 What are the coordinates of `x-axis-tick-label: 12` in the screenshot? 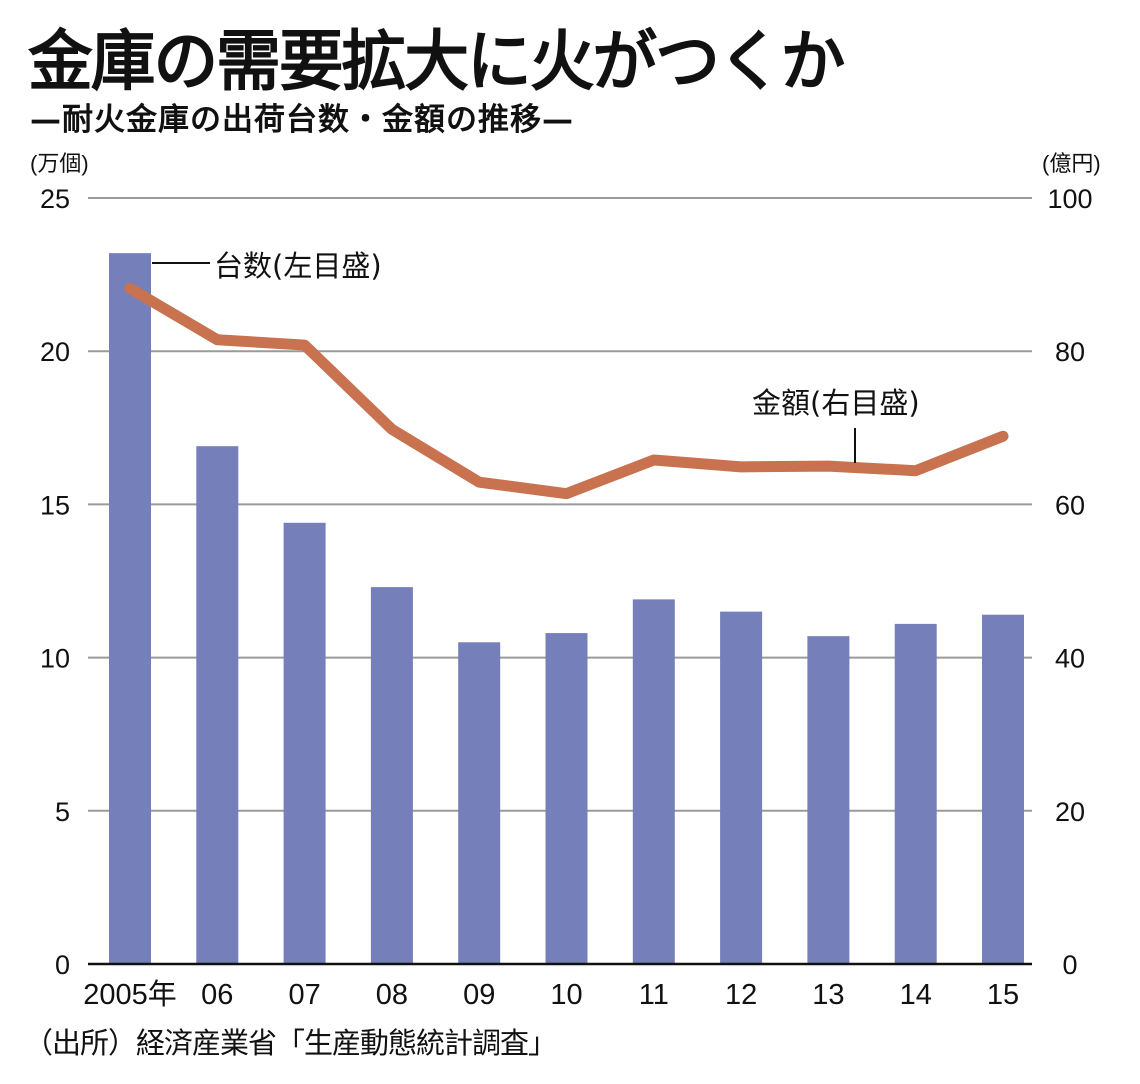 It's located at (741, 995).